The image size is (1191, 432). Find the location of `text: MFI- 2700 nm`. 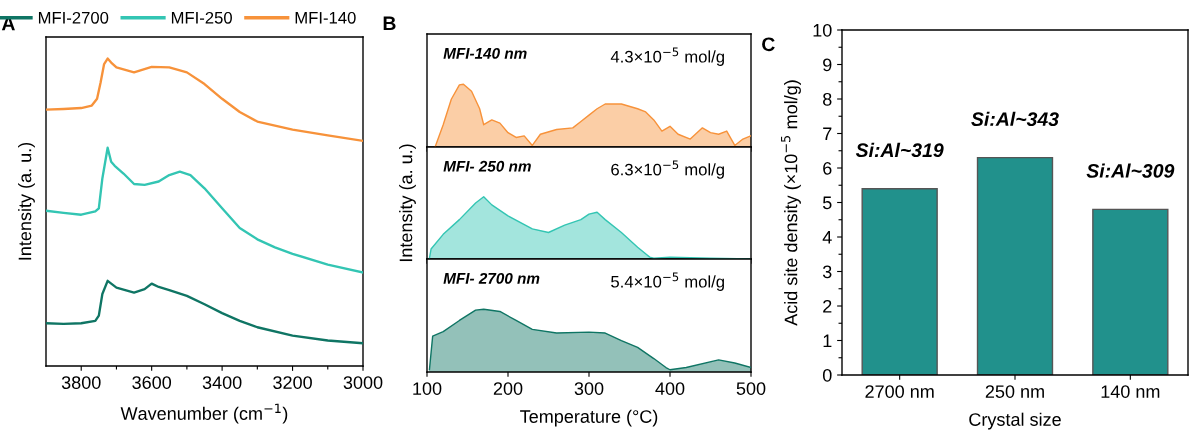

text: MFI- 2700 nm is located at coordinates (491, 278).